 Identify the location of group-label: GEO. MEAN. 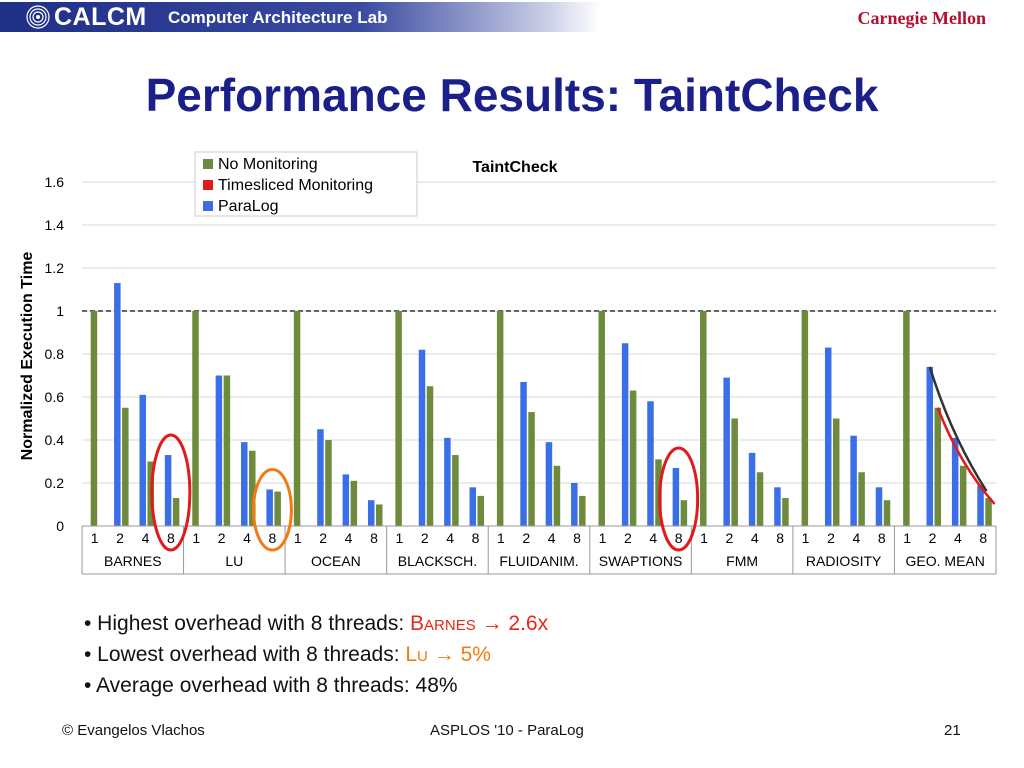
(945, 561).